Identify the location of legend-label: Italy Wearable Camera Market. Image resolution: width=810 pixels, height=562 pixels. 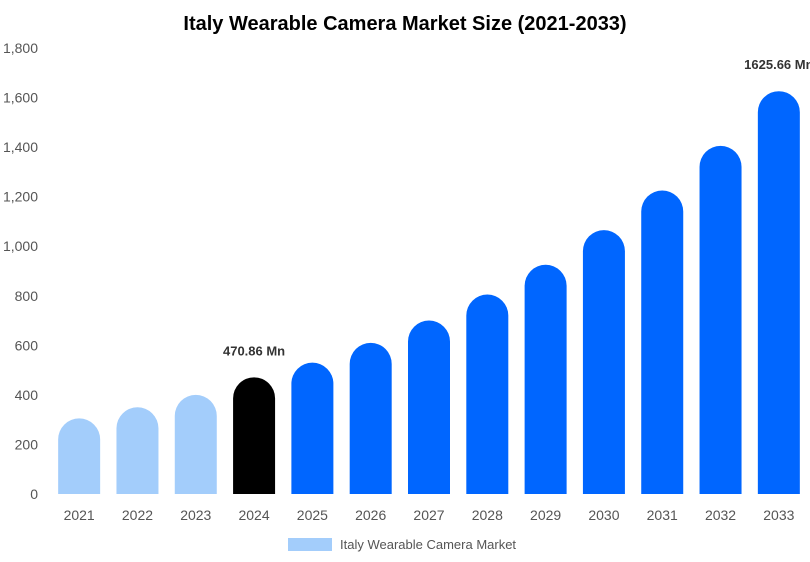
(428, 544).